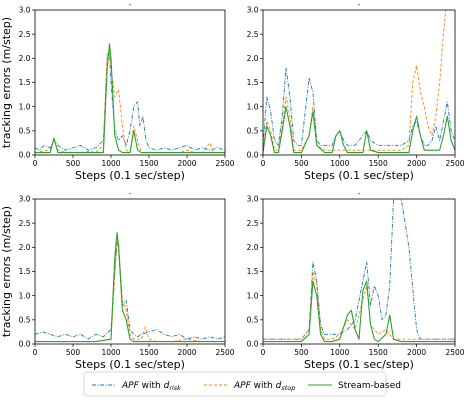 This screenshot has width=471, height=403. I want to click on legend-label: Stream-based, so click(369, 386).